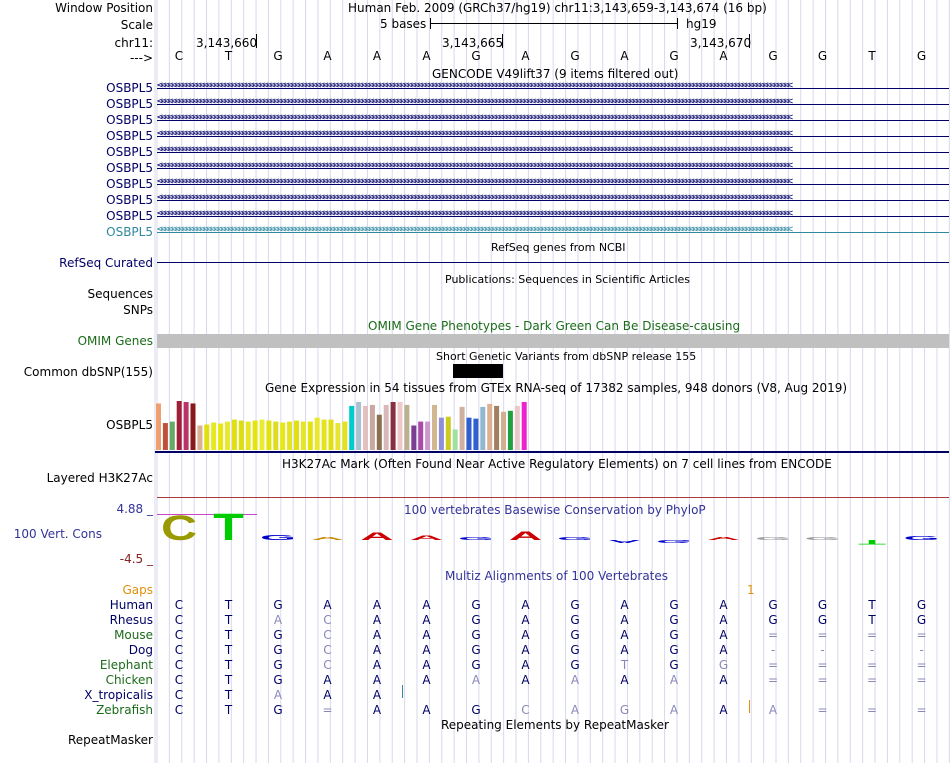 This screenshot has height=763, width=950. Describe the element at coordinates (124, 710) in the screenshot. I see `species-label: Zebrafish` at that location.